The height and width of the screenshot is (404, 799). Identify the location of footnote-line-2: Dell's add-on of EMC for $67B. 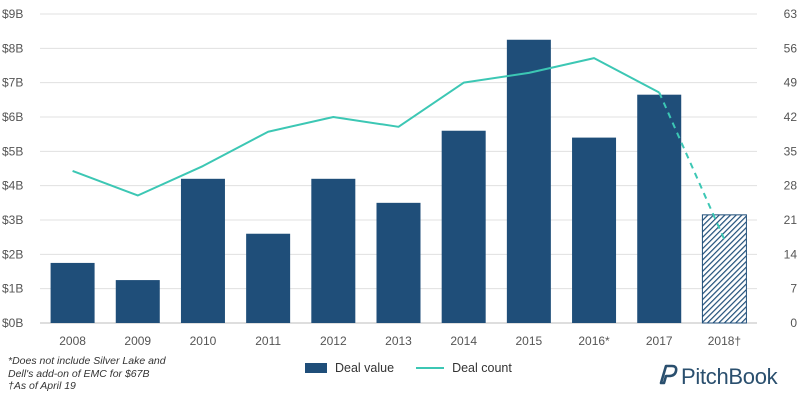
(79, 373).